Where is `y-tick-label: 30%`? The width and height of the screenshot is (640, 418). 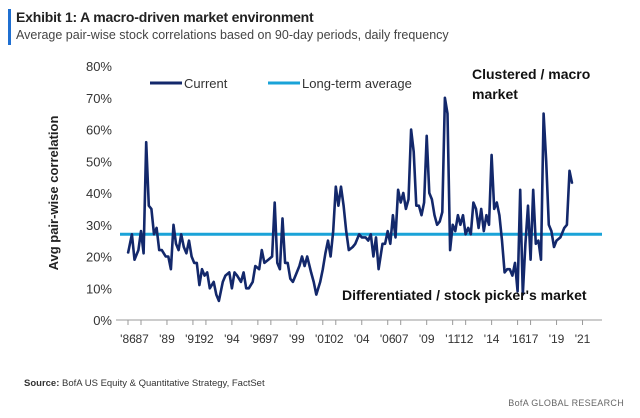
y-tick-label: 30% is located at coordinates (99, 225).